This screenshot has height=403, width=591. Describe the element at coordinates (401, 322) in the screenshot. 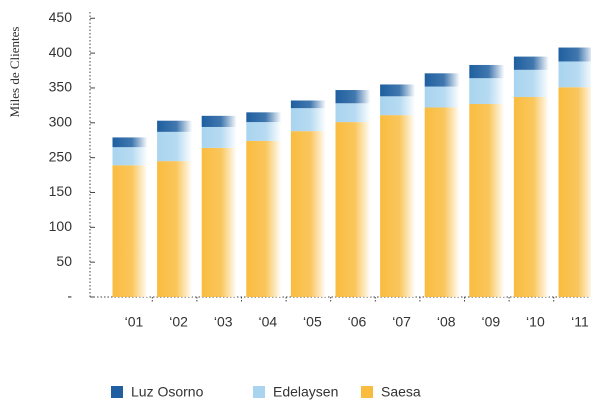

I see `x-tick-label: ‘07` at that location.